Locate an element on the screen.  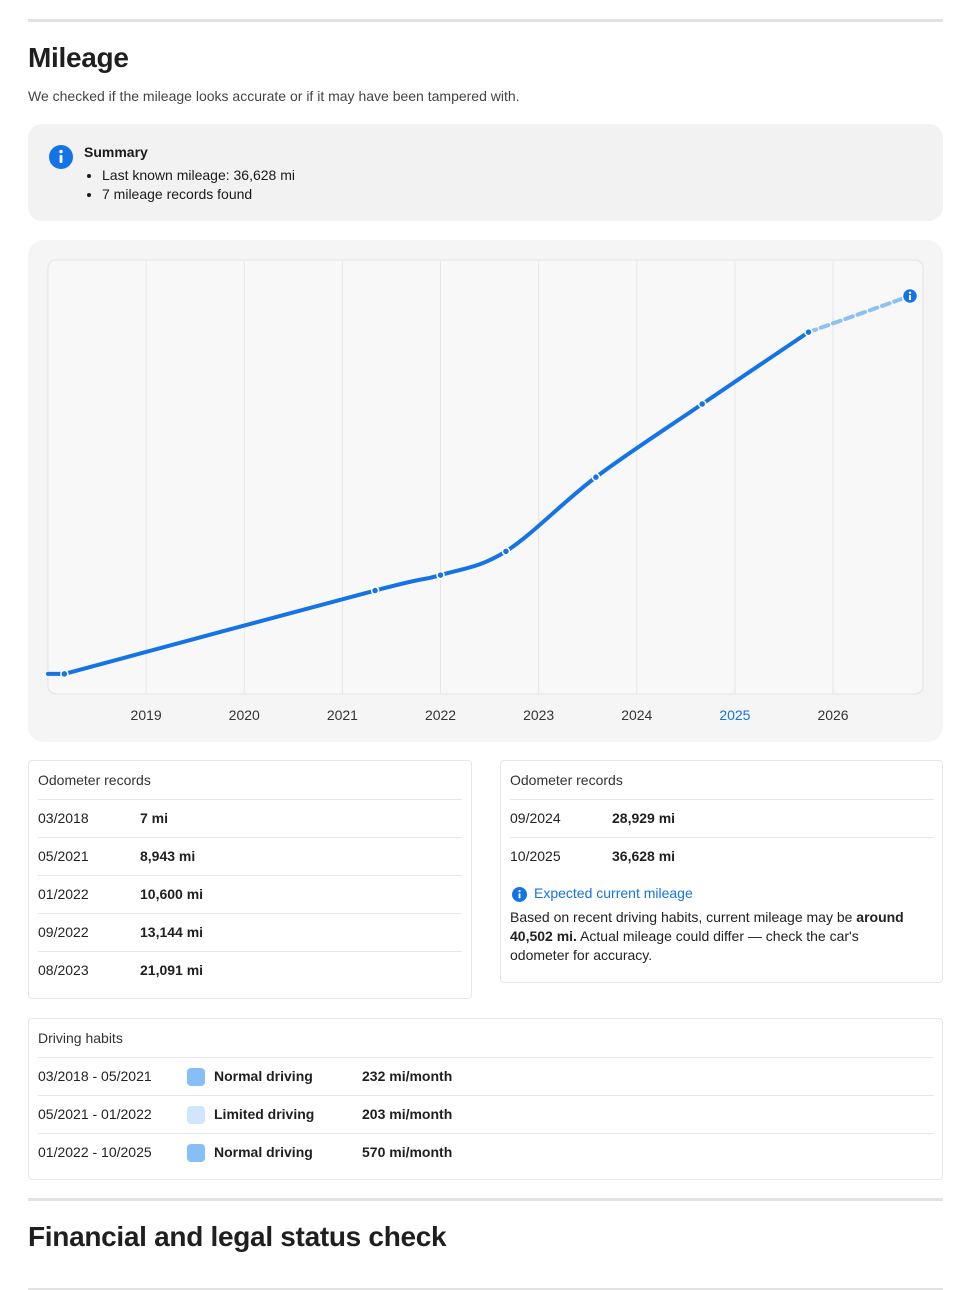
record-date: 01/2022 is located at coordinates (63, 894).